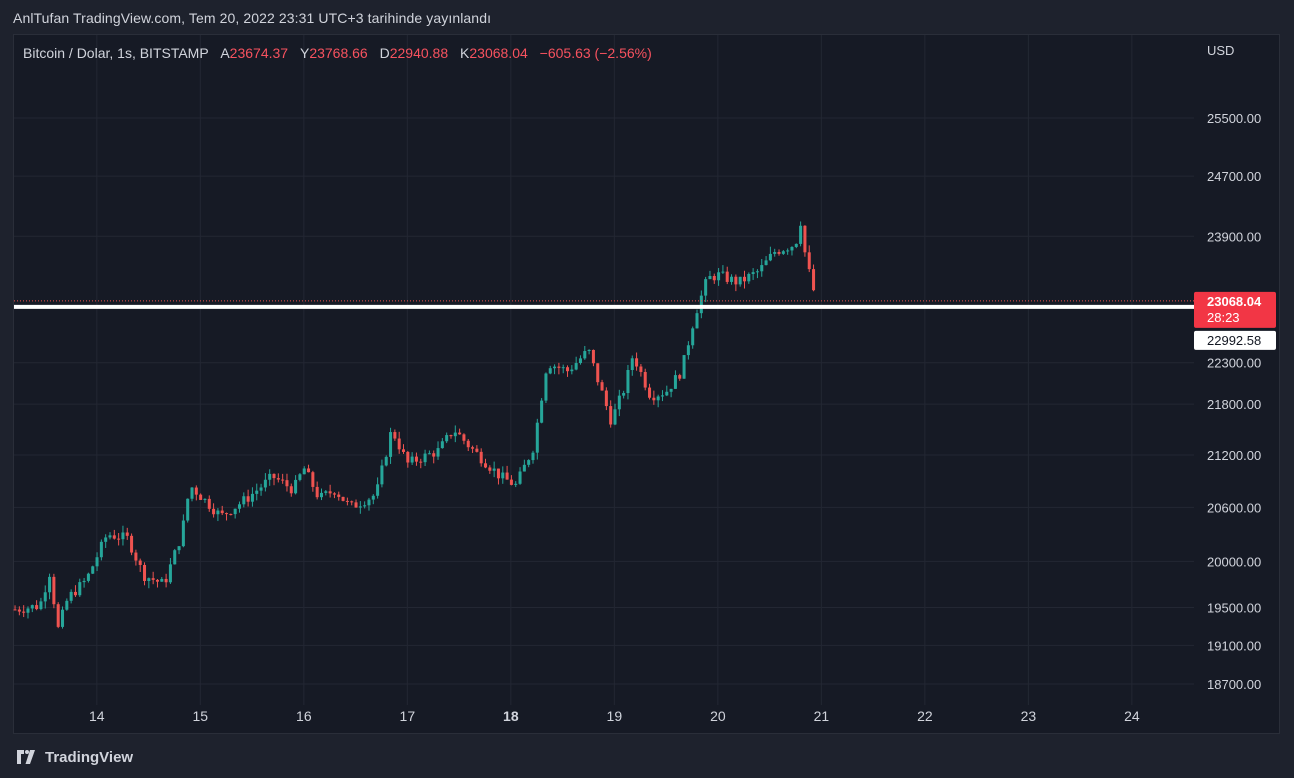 This screenshot has width=1294, height=778. Describe the element at coordinates (304, 716) in the screenshot. I see `x-tick-label: 16` at that location.